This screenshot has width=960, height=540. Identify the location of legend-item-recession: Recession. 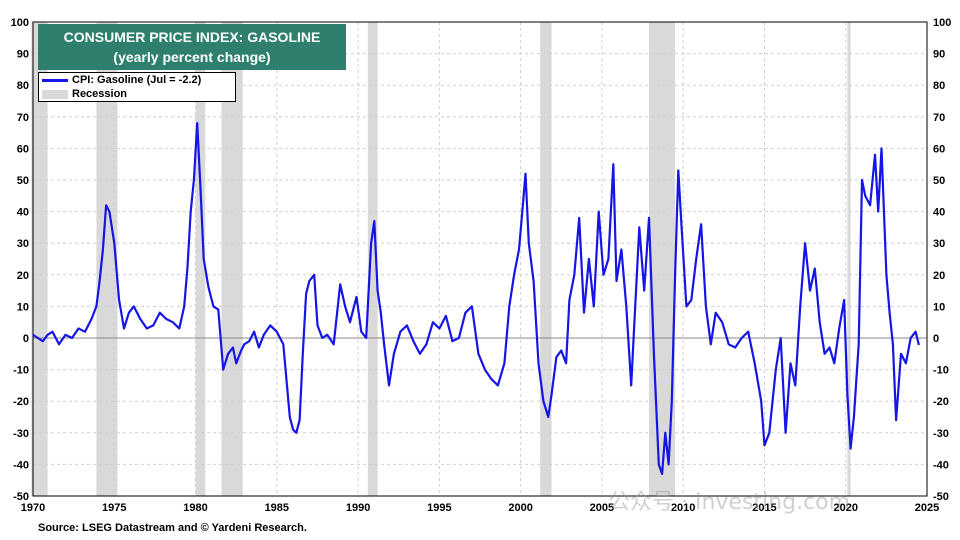
(137, 94).